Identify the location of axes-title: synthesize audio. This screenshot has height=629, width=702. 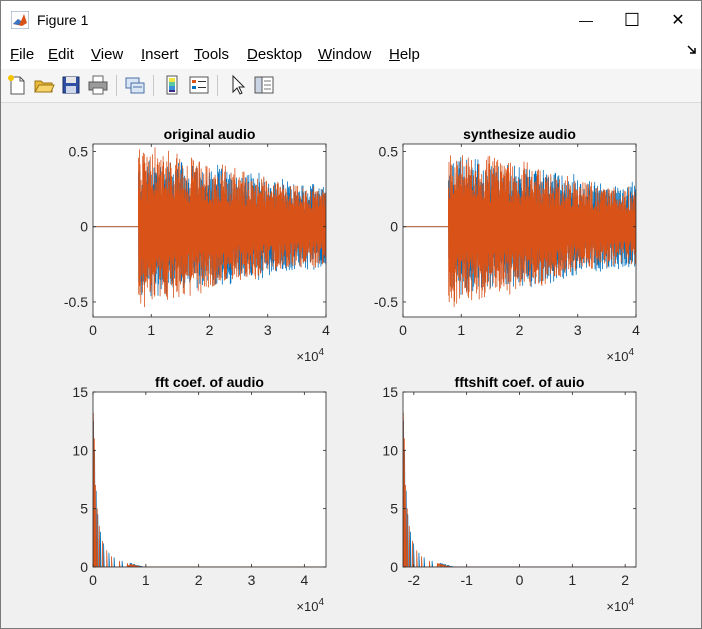
(519, 134).